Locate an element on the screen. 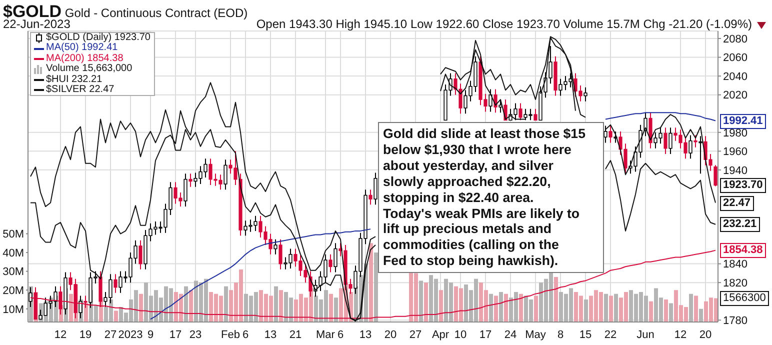  y-tick-label: 2080 is located at coordinates (735, 39).